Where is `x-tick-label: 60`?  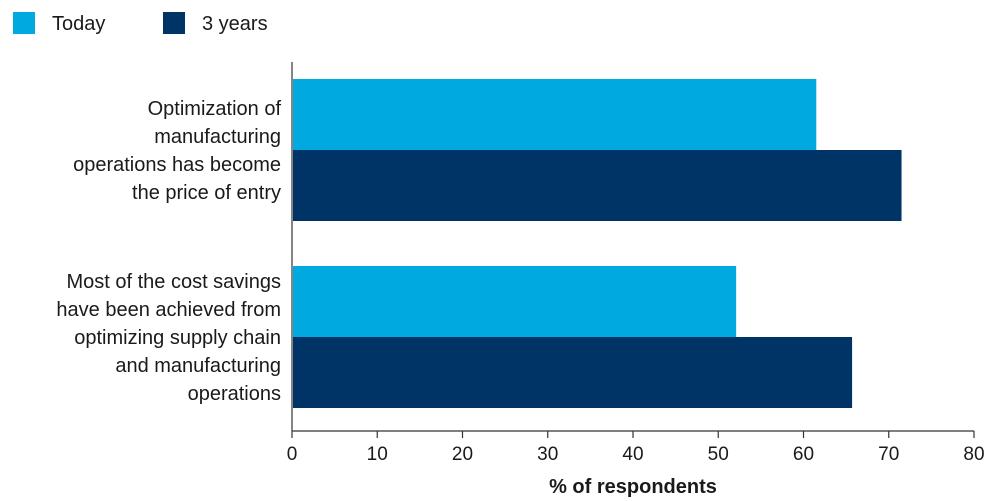 x-tick-label: 60 is located at coordinates (803, 454).